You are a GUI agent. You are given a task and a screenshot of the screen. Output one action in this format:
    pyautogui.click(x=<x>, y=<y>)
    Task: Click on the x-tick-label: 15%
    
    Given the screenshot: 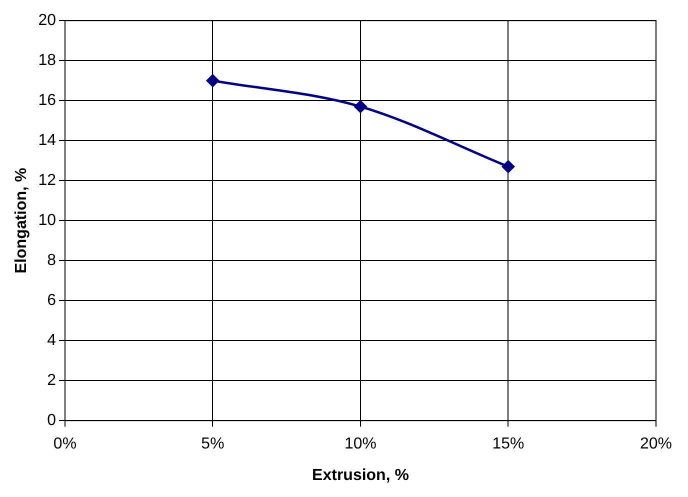 What is the action you would take?
    pyautogui.click(x=508, y=444)
    